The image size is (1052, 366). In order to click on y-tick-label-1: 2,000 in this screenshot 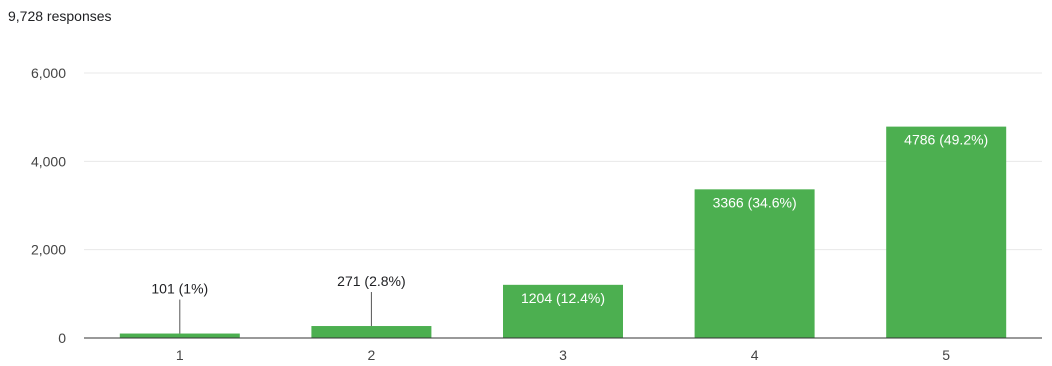, I will do `click(48, 250)`.